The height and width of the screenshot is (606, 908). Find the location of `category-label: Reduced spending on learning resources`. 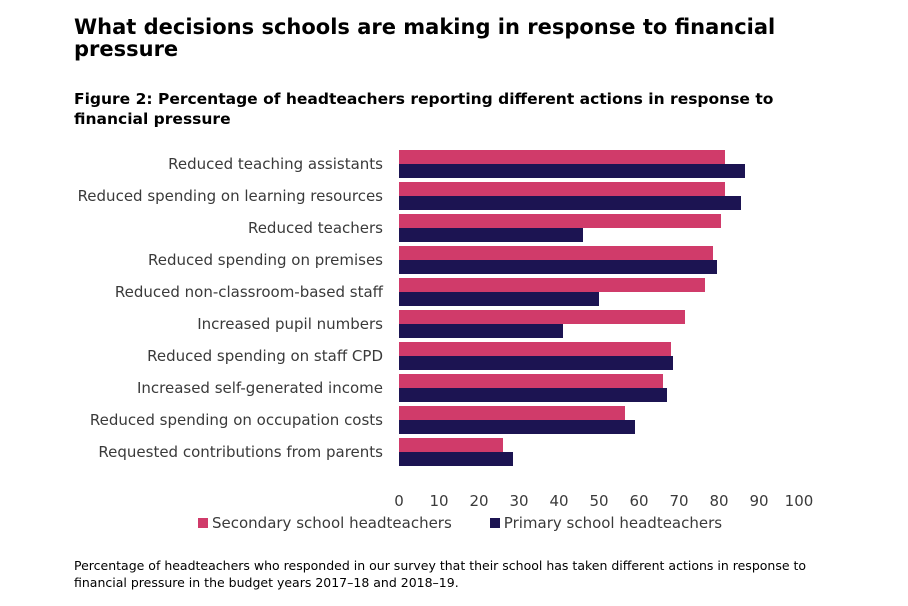

category-label: Reduced spending on learning resources is located at coordinates (231, 196).